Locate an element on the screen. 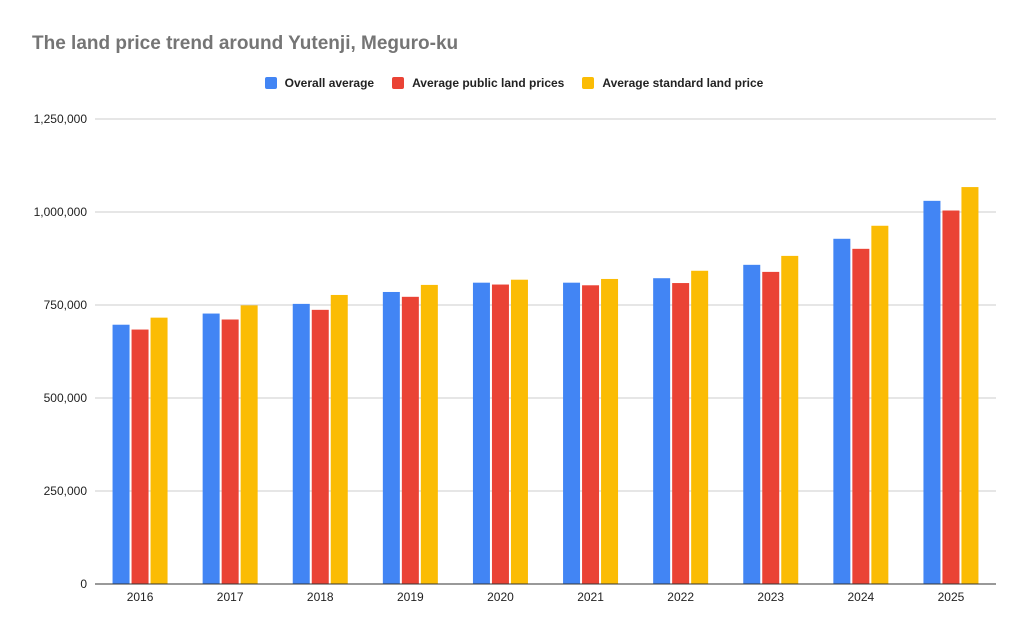 This screenshot has width=1028, height=636. y-tick-label: 1,000,000 is located at coordinates (61, 212).